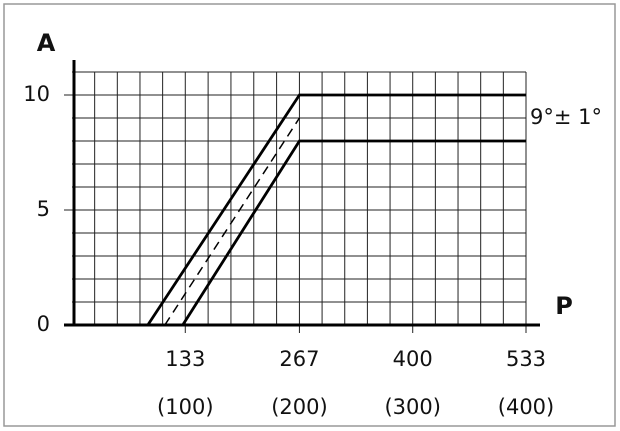 The width and height of the screenshot is (620, 431). What do you see at coordinates (412, 407) in the screenshot?
I see `x-tick-sublabel: (300)` at bounding box center [412, 407].